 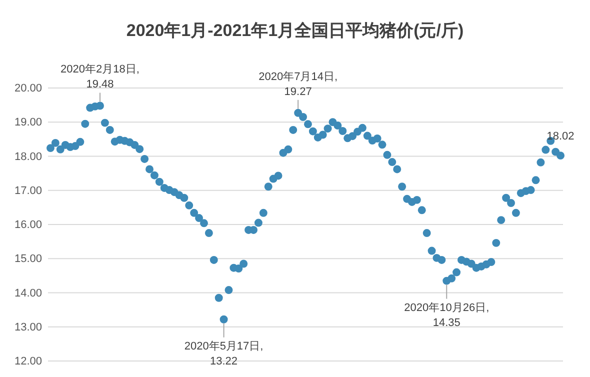 What do you see at coordinates (447, 315) in the screenshot?
I see `annotation: 2020年10月26日, 14.35` at bounding box center [447, 315].